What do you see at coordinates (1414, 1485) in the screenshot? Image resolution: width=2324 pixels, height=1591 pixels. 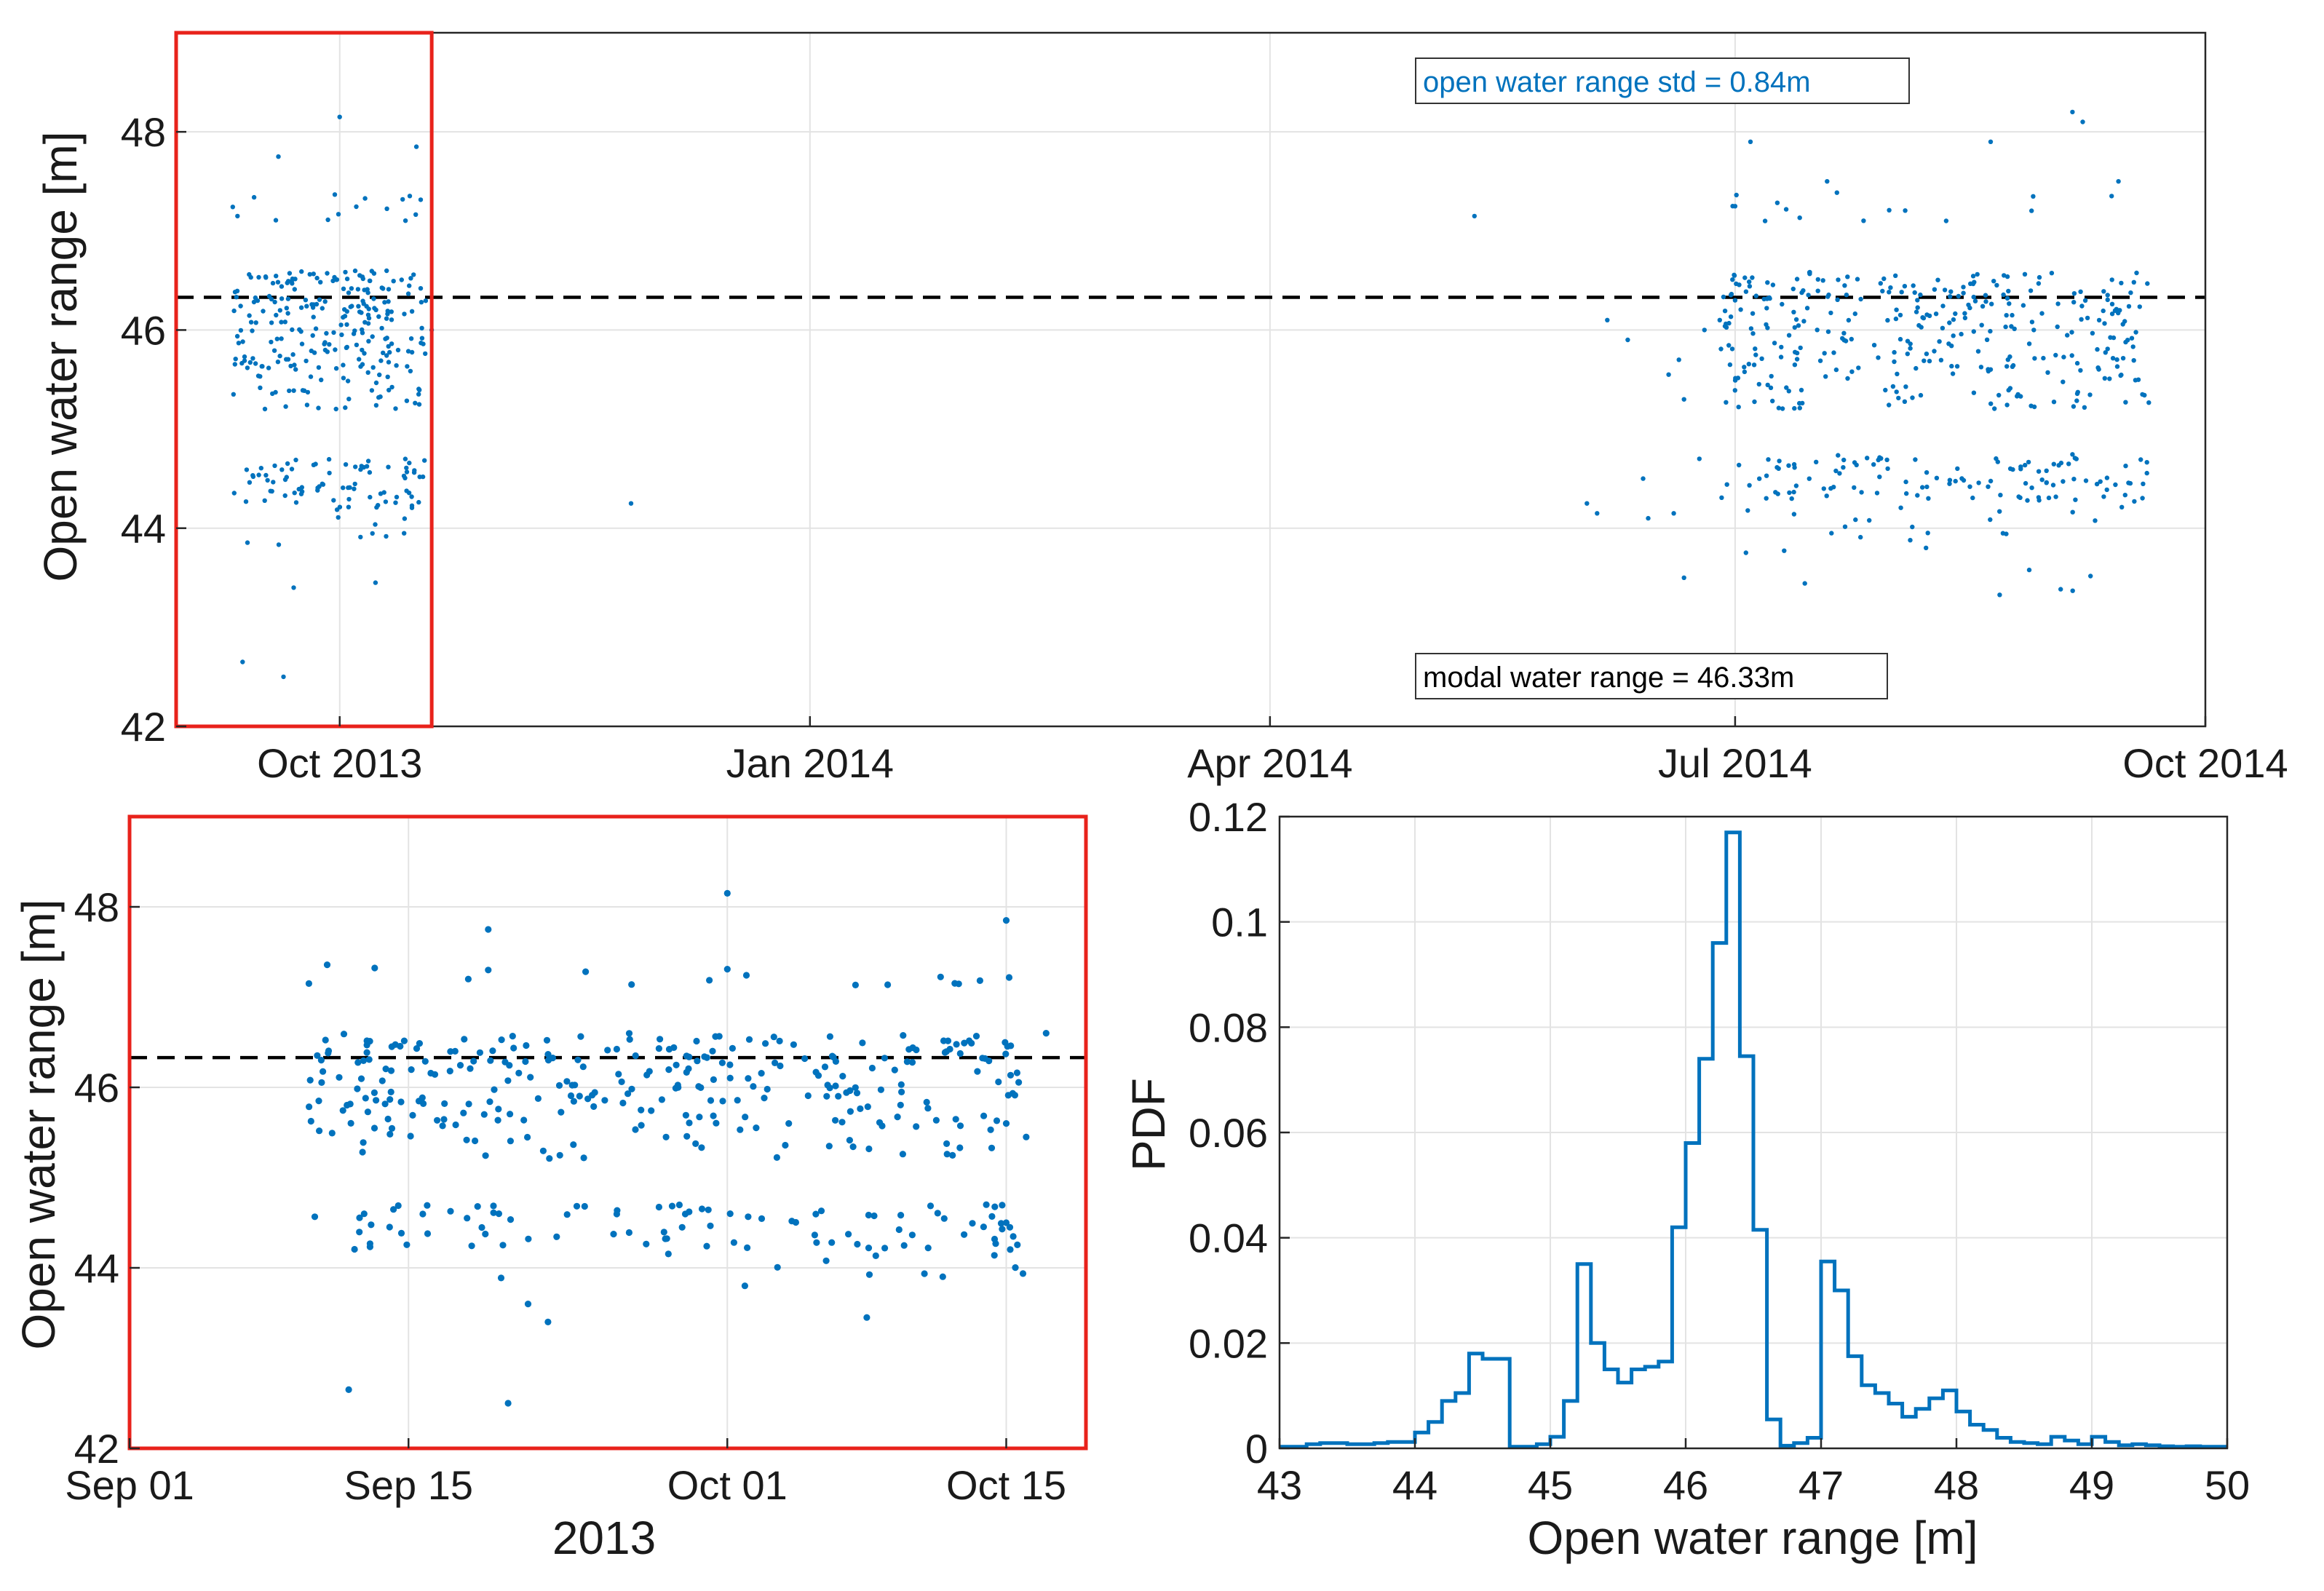 I see `x-tick-label: 44` at bounding box center [1414, 1485].